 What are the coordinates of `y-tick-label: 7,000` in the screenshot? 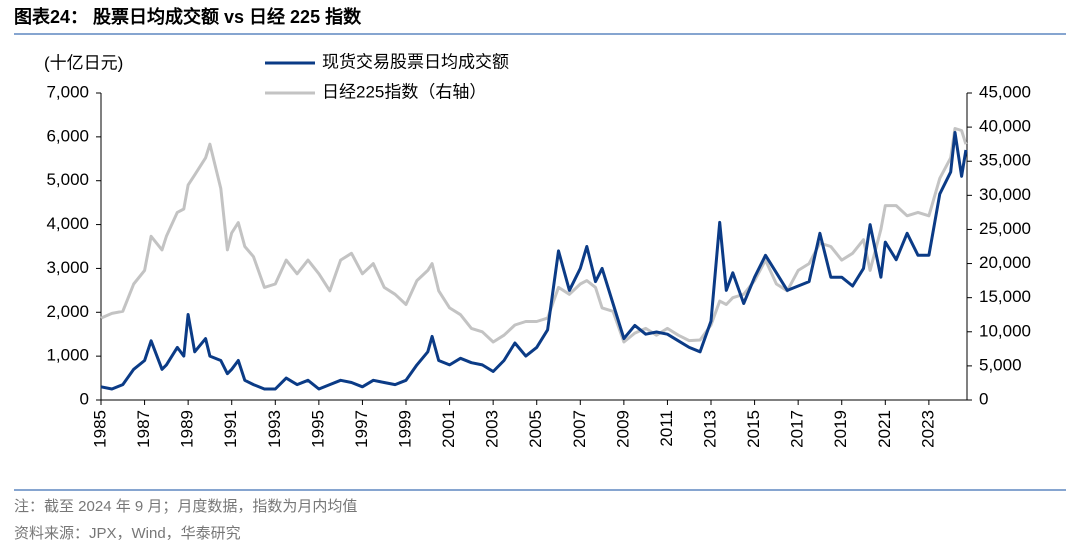 It's located at (67, 91).